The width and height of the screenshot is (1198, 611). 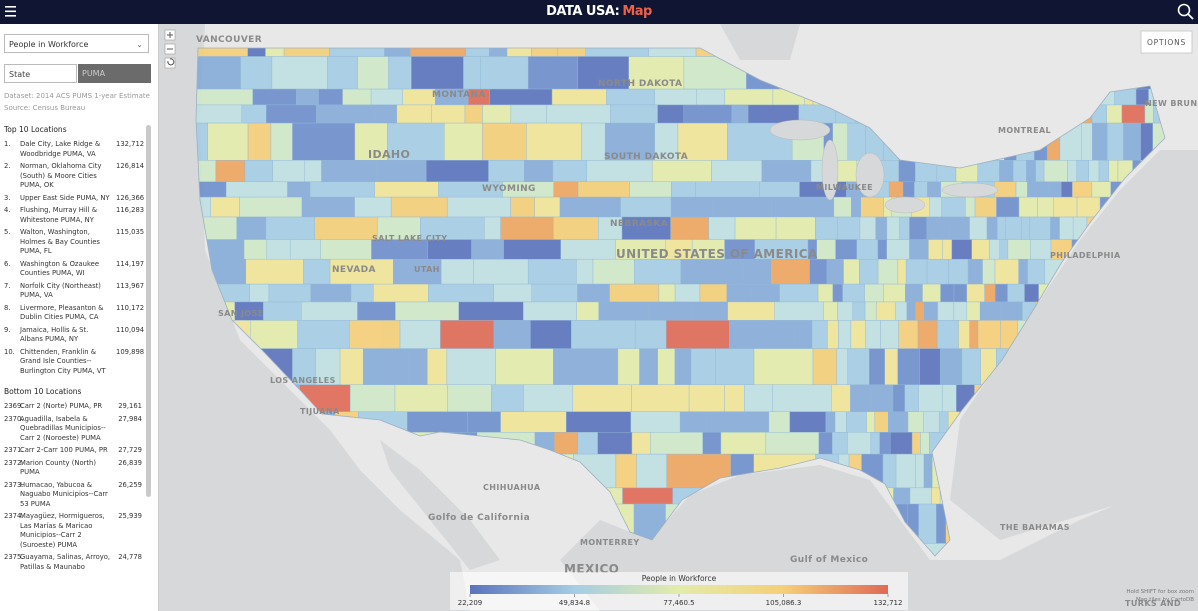 I want to click on menu-icon, so click(x=14, y=12).